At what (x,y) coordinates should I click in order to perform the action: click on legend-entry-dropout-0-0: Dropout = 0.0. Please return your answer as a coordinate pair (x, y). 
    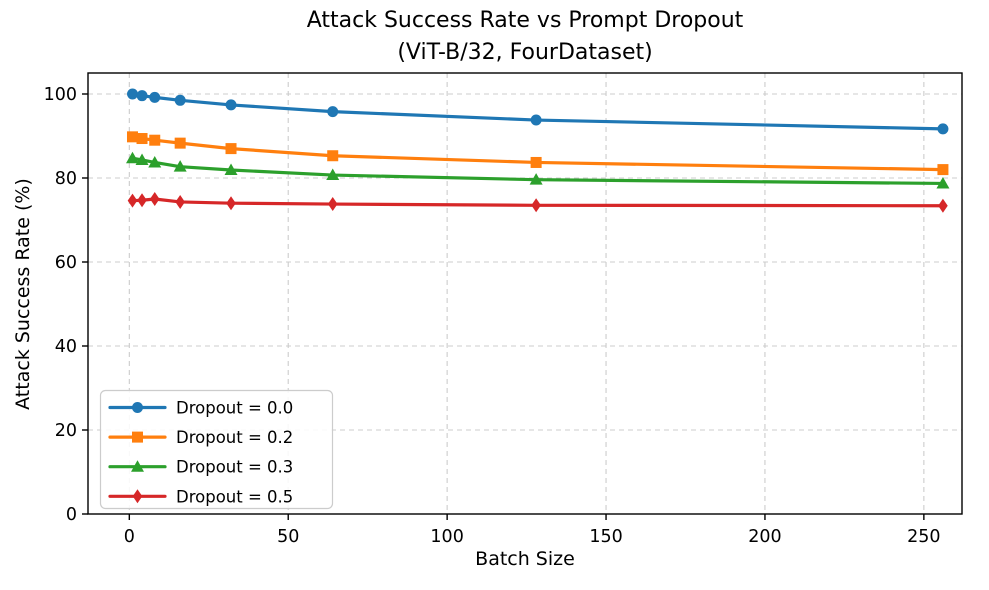
    Looking at the image, I should click on (200, 408).